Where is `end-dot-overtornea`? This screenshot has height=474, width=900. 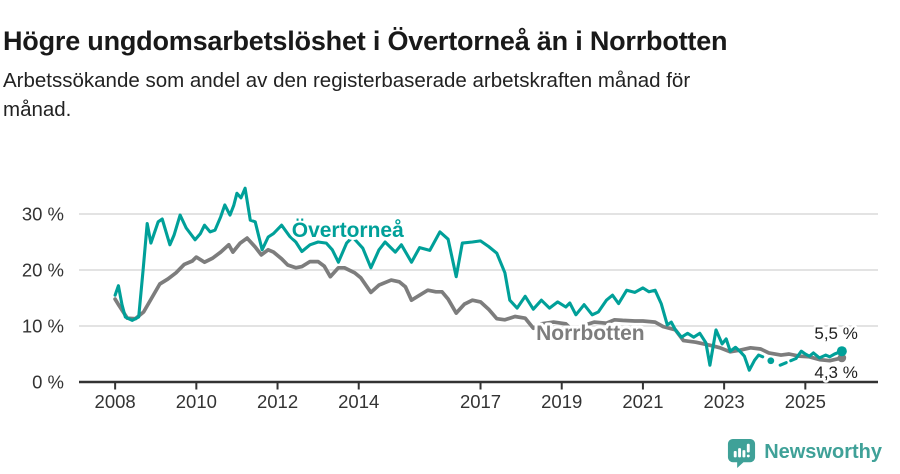 end-dot-overtornea is located at coordinates (841, 351).